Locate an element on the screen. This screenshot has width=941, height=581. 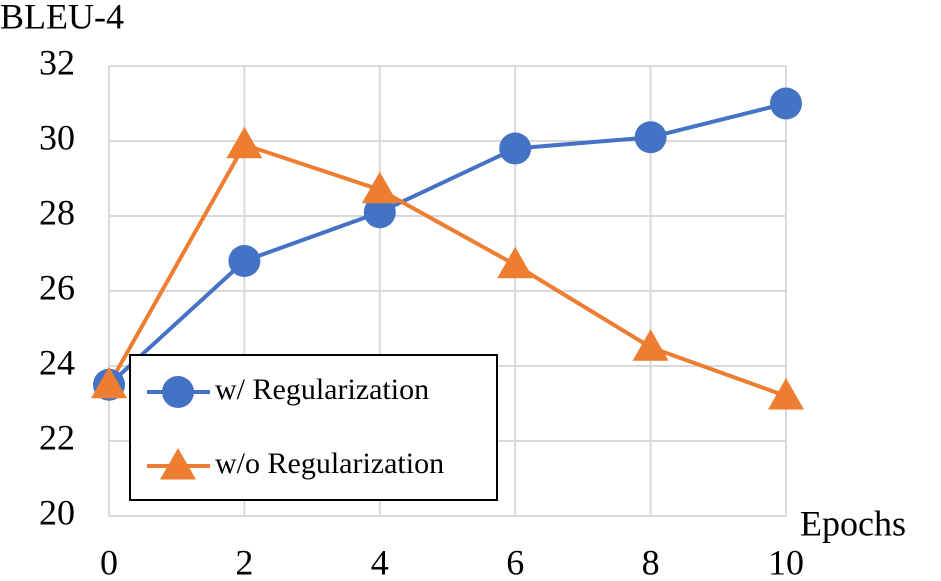
x-tick-label: 8 is located at coordinates (651, 561).